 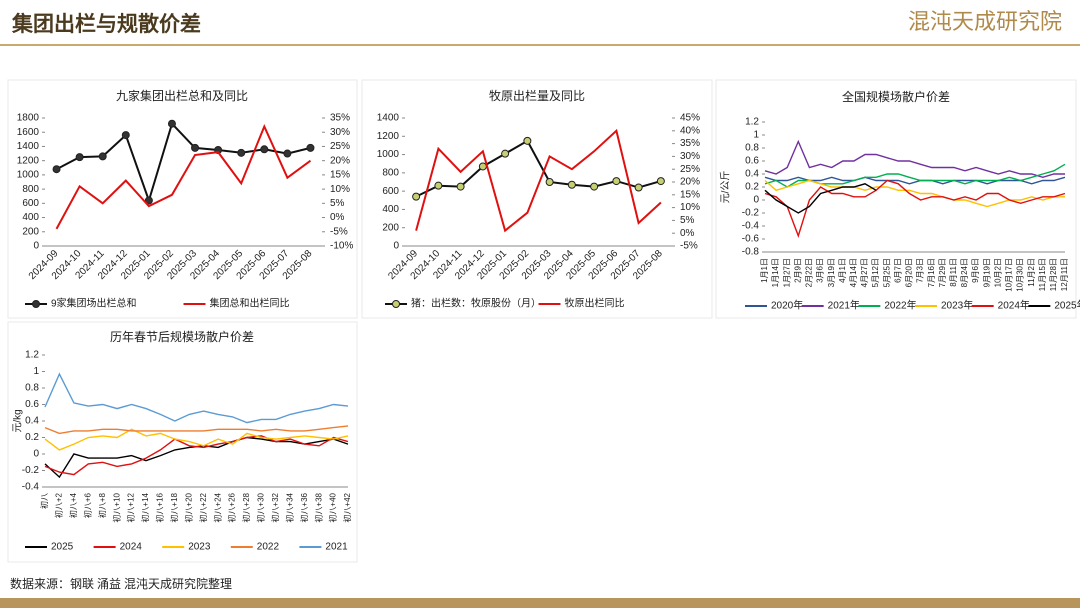 I want to click on y-tick-label: 800, so click(x=30, y=189).